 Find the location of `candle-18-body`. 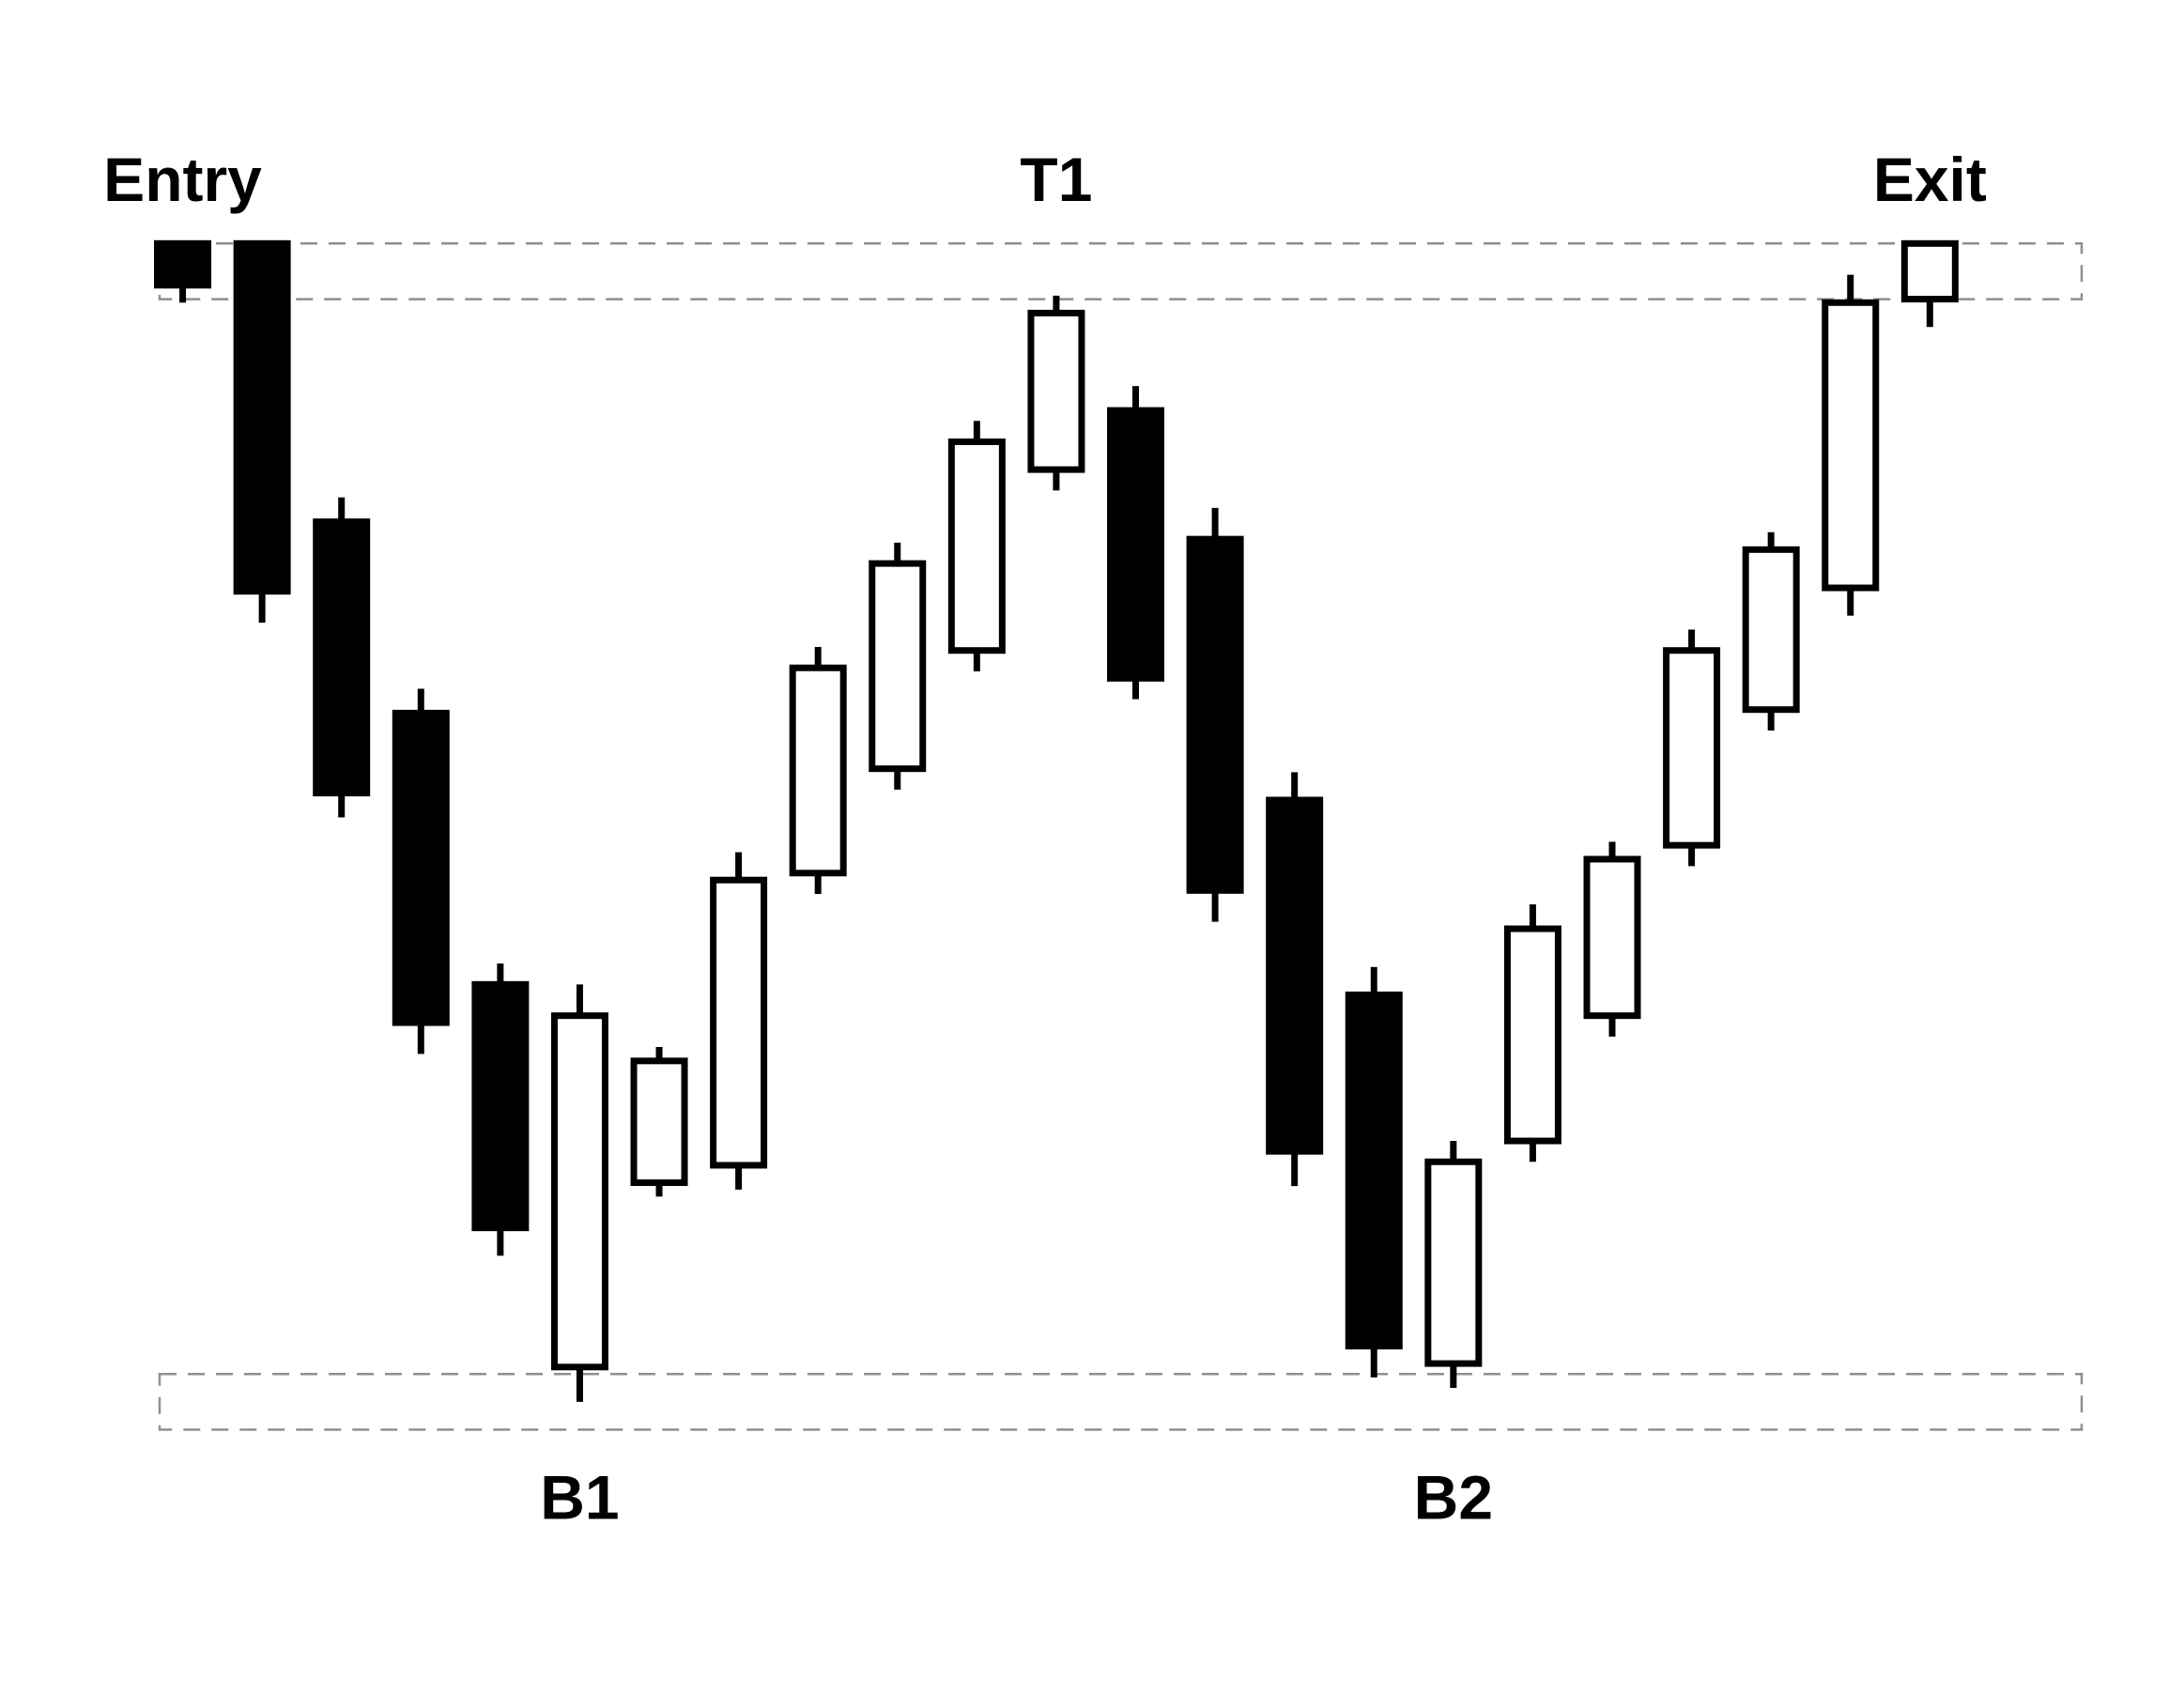

candle-18-body is located at coordinates (1532, 1035).